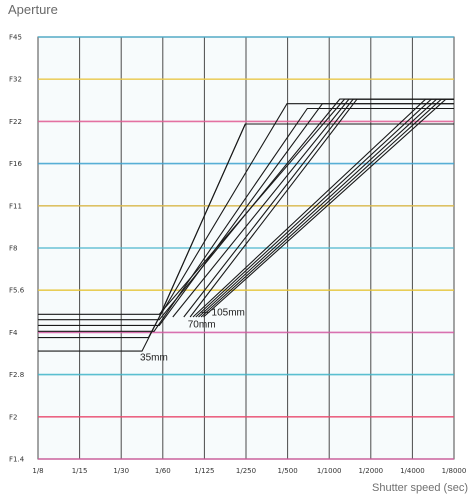 This screenshot has width=472, height=495. What do you see at coordinates (246, 471) in the screenshot?
I see `x-tick-label: 1/250` at bounding box center [246, 471].